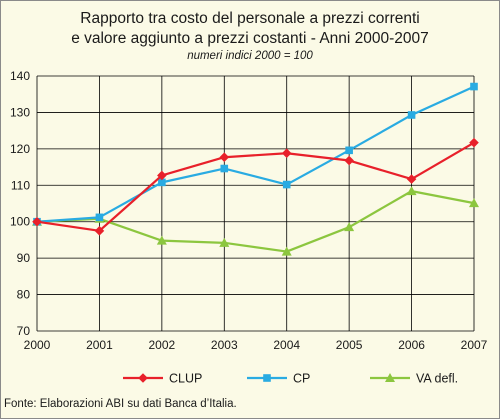  I want to click on point-va-defl-2007, so click(474, 203).